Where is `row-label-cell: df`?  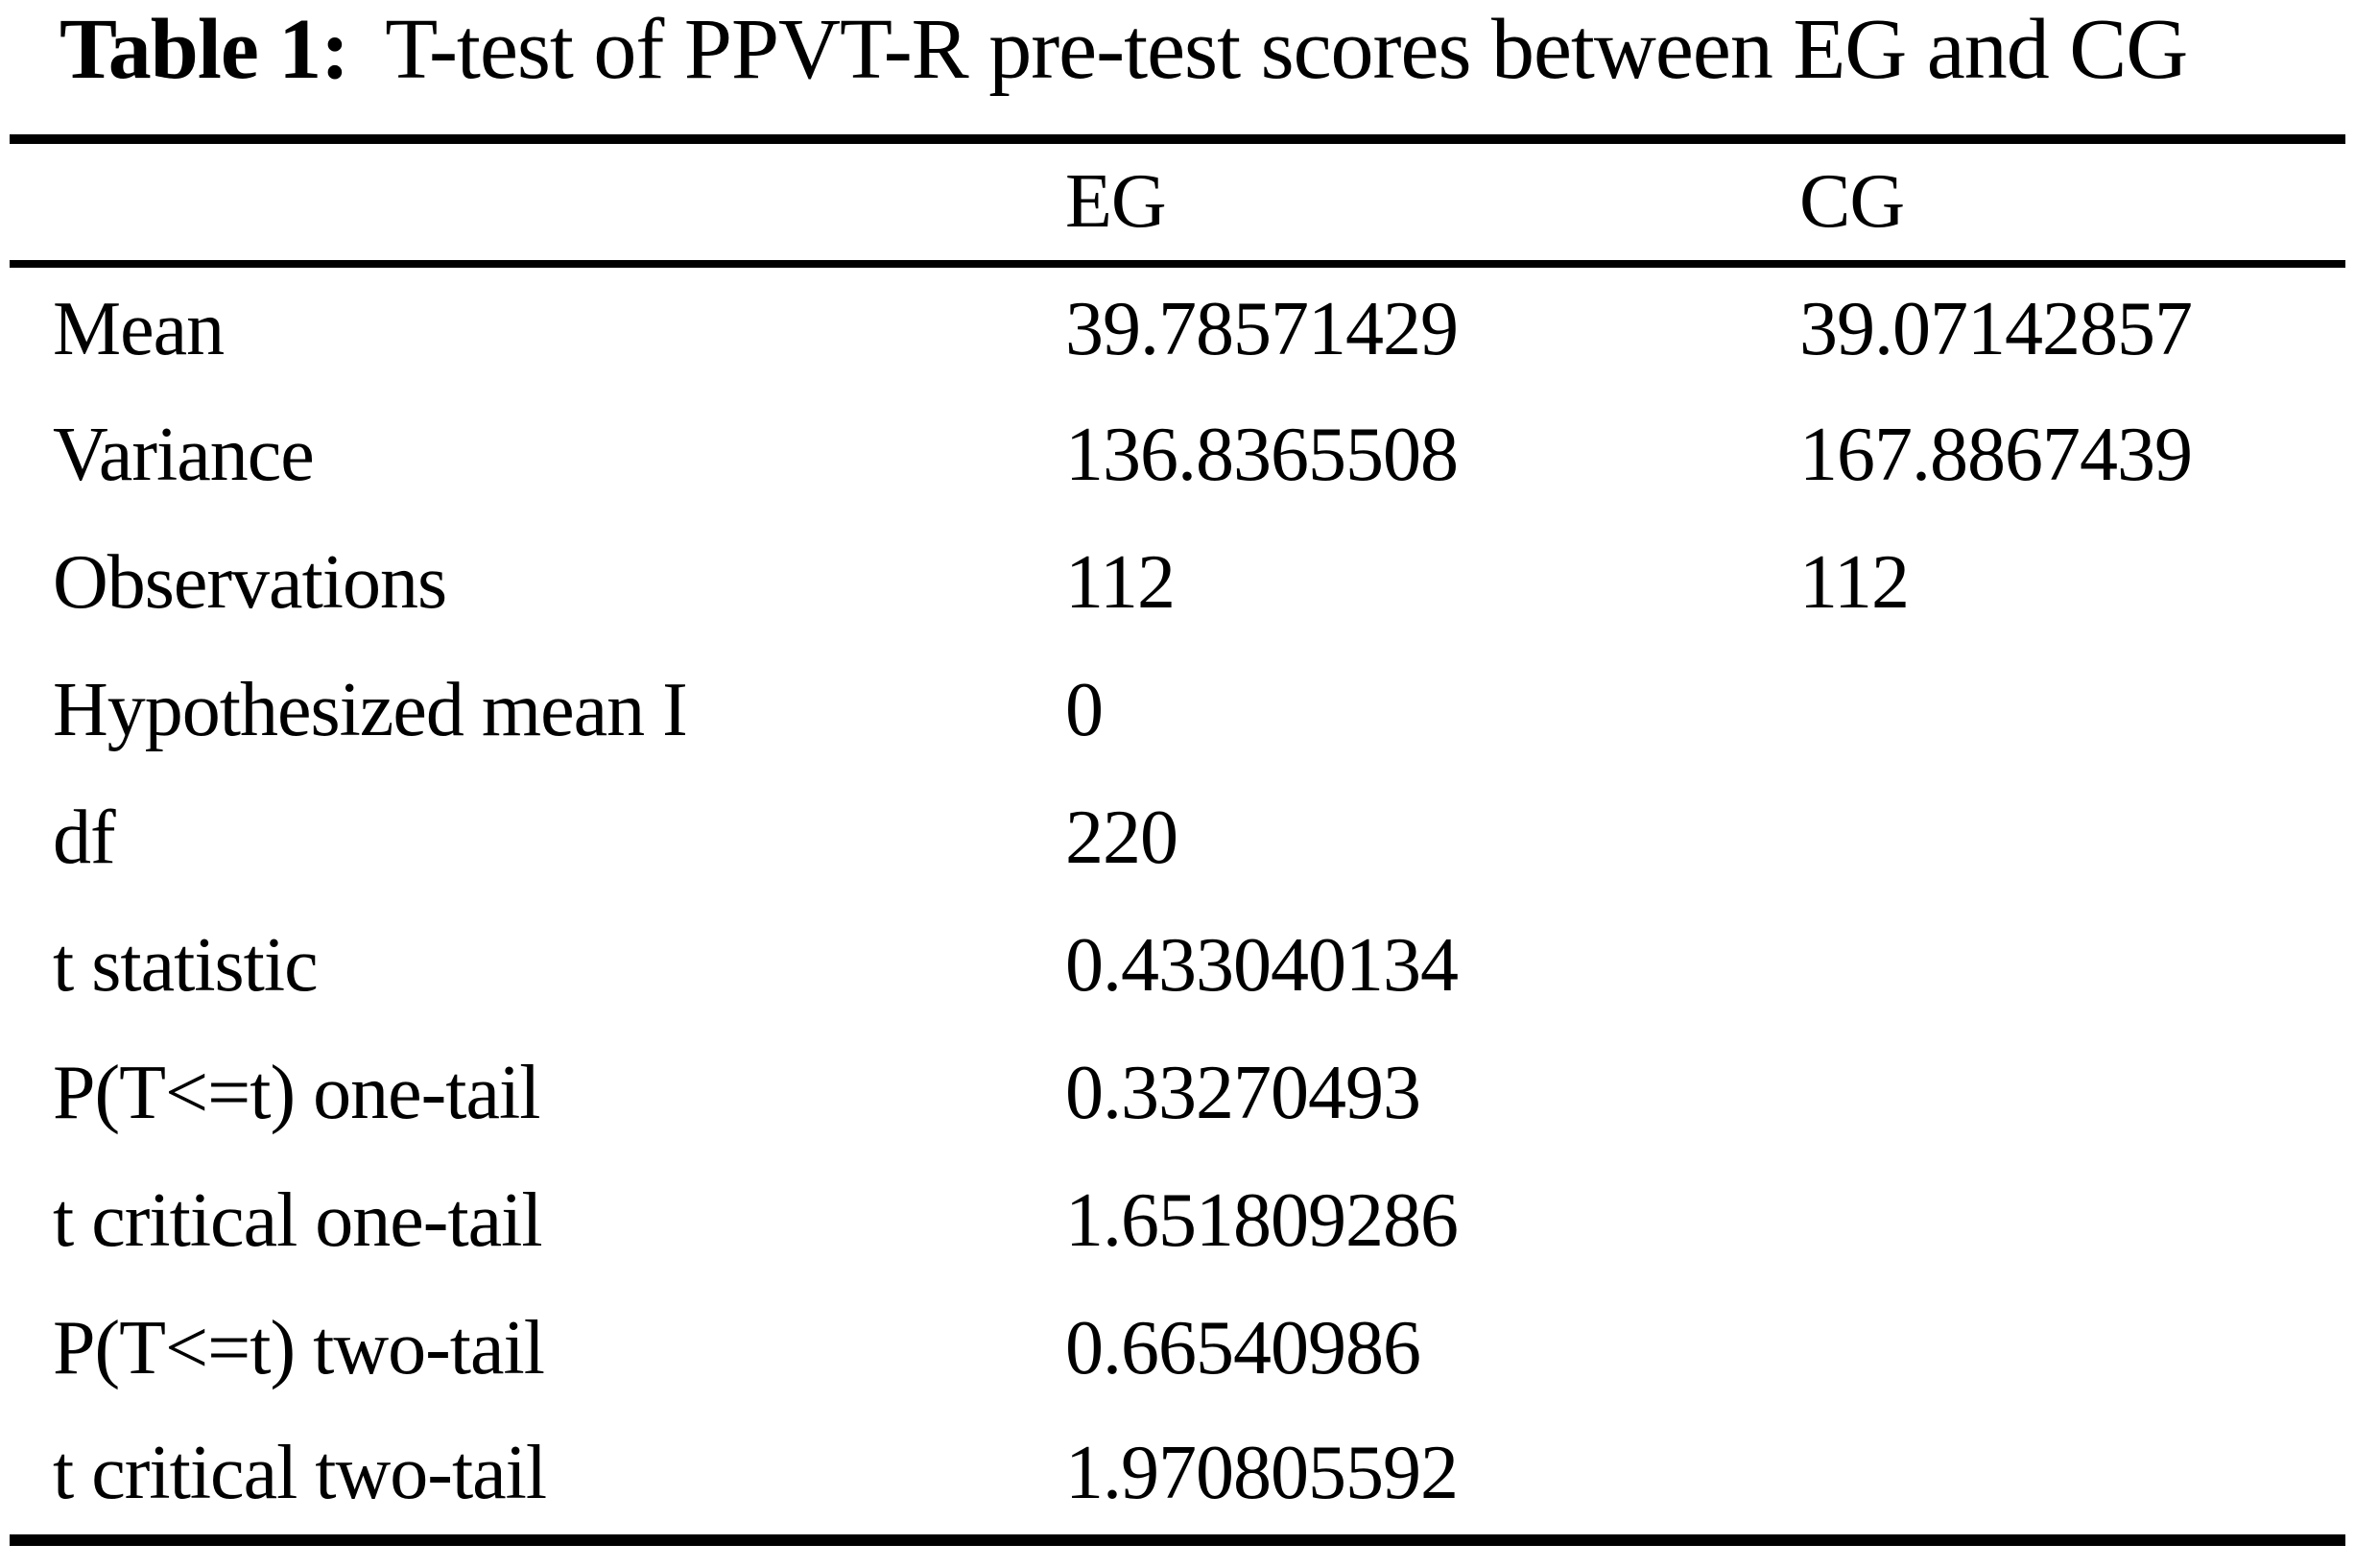 row-label-cell: df is located at coordinates (84, 838).